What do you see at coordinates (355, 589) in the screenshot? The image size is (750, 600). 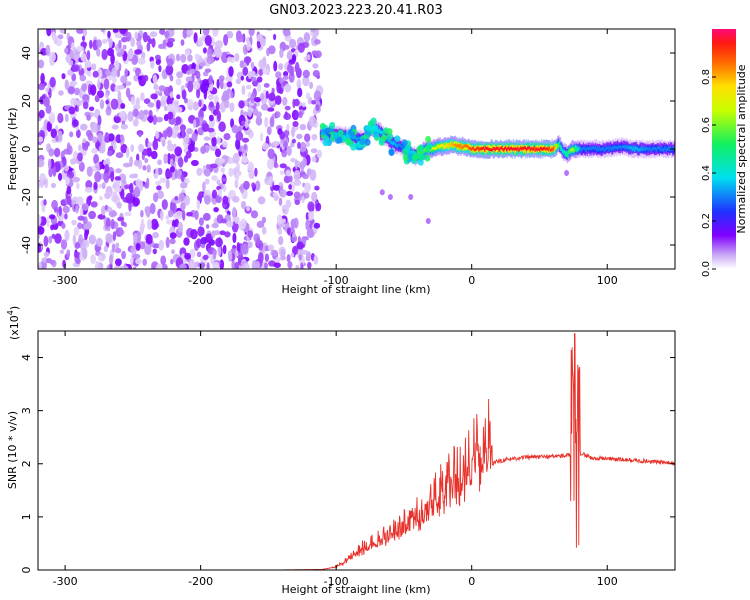 I see `snr-x-label: Height of straight line (km)` at bounding box center [355, 589].